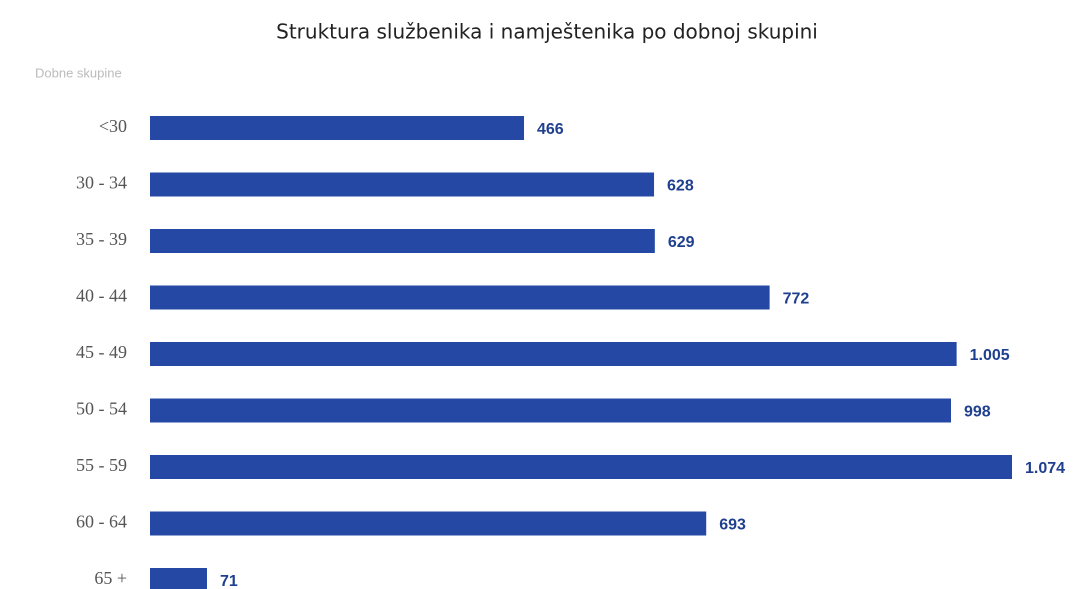  I want to click on category-label: 50 - 54, so click(101, 409).